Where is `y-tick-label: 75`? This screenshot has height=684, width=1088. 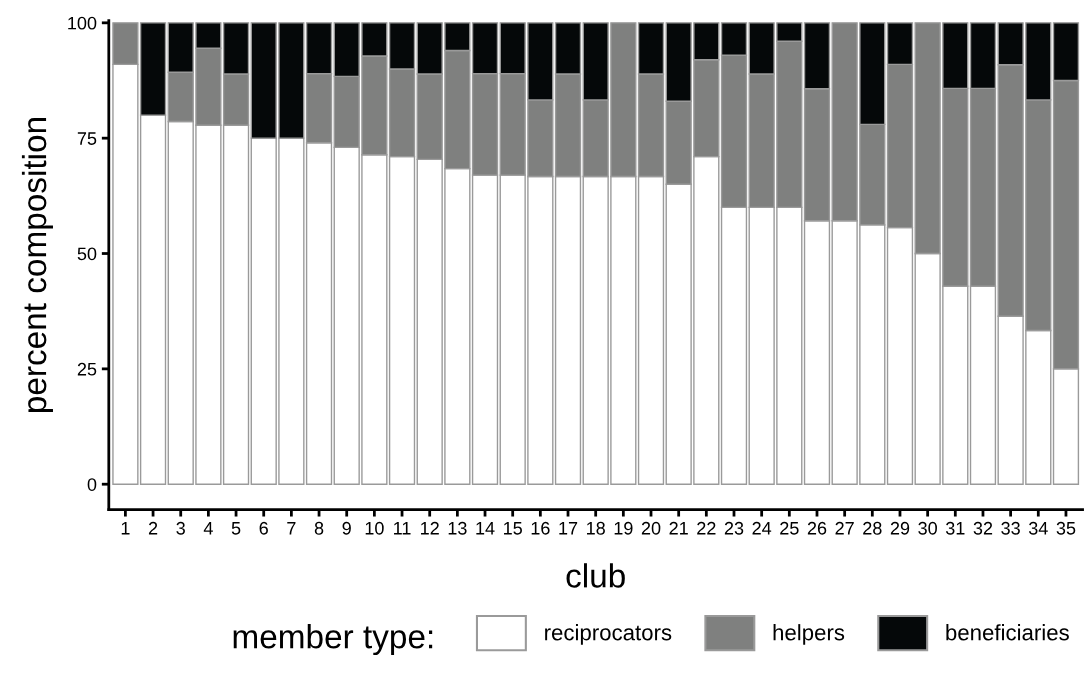
y-tick-label: 75 is located at coordinates (87, 138).